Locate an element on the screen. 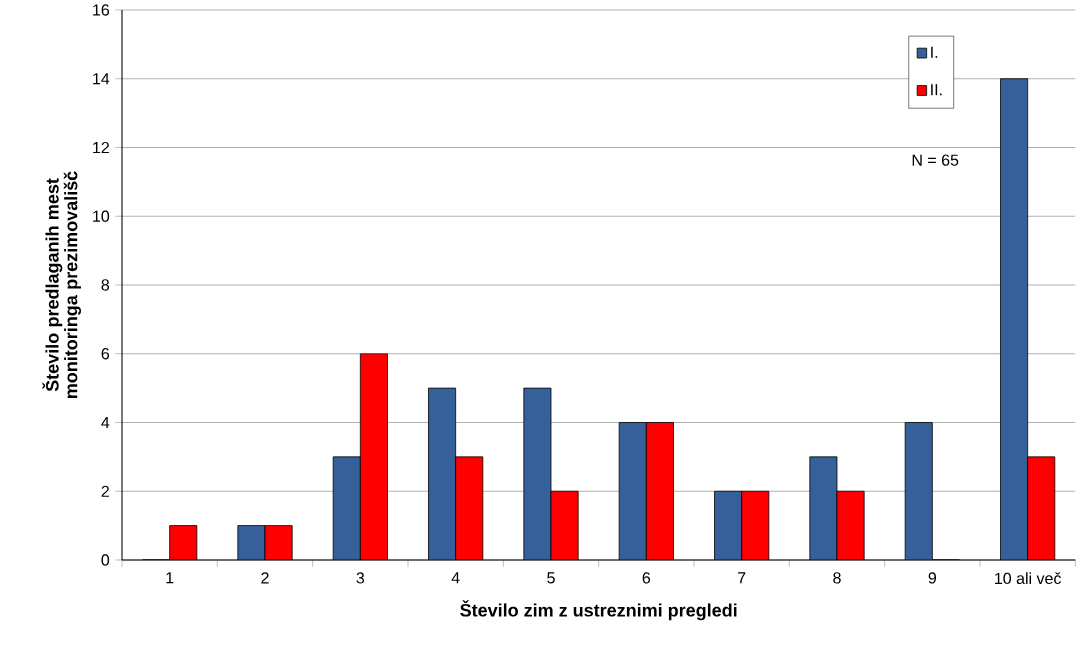  legend-label: I. is located at coordinates (934, 52).